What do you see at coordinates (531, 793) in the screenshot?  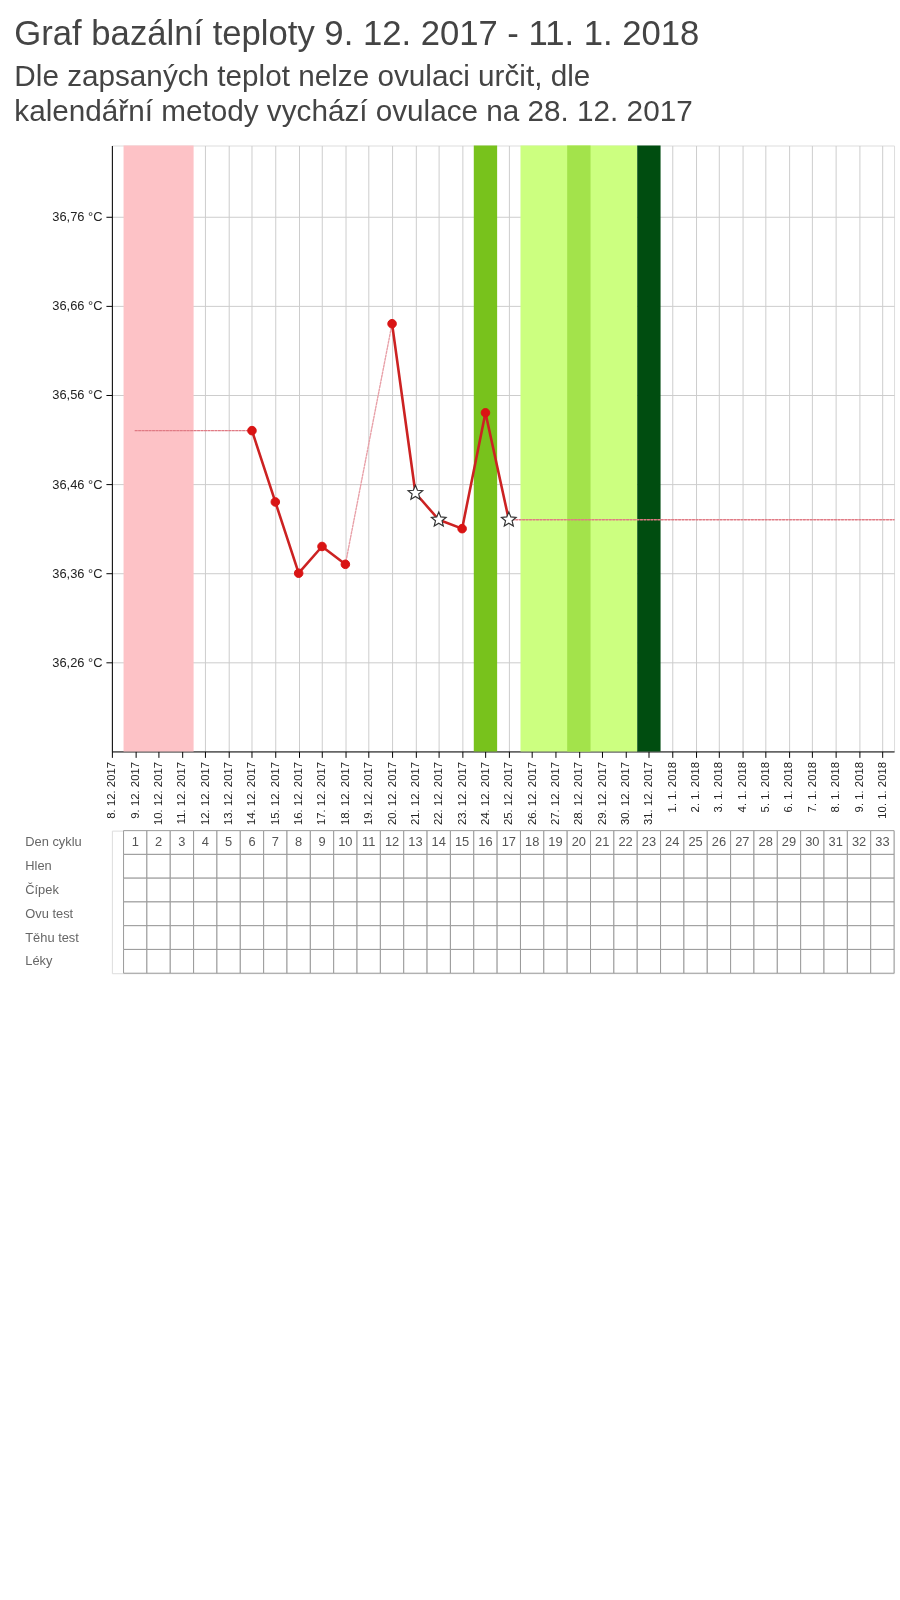 I see `x-tick-label: 26. 12. 2017` at bounding box center [531, 793].